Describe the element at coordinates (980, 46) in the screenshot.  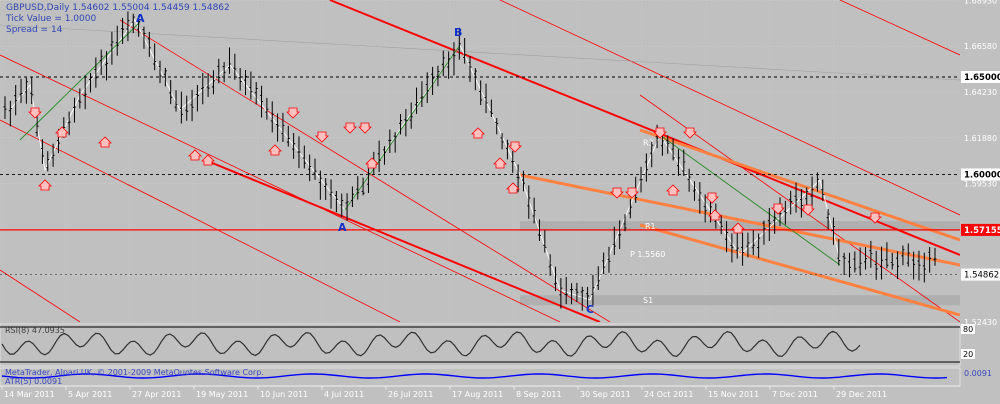
I see `price-tick-label: 1.66580` at that location.